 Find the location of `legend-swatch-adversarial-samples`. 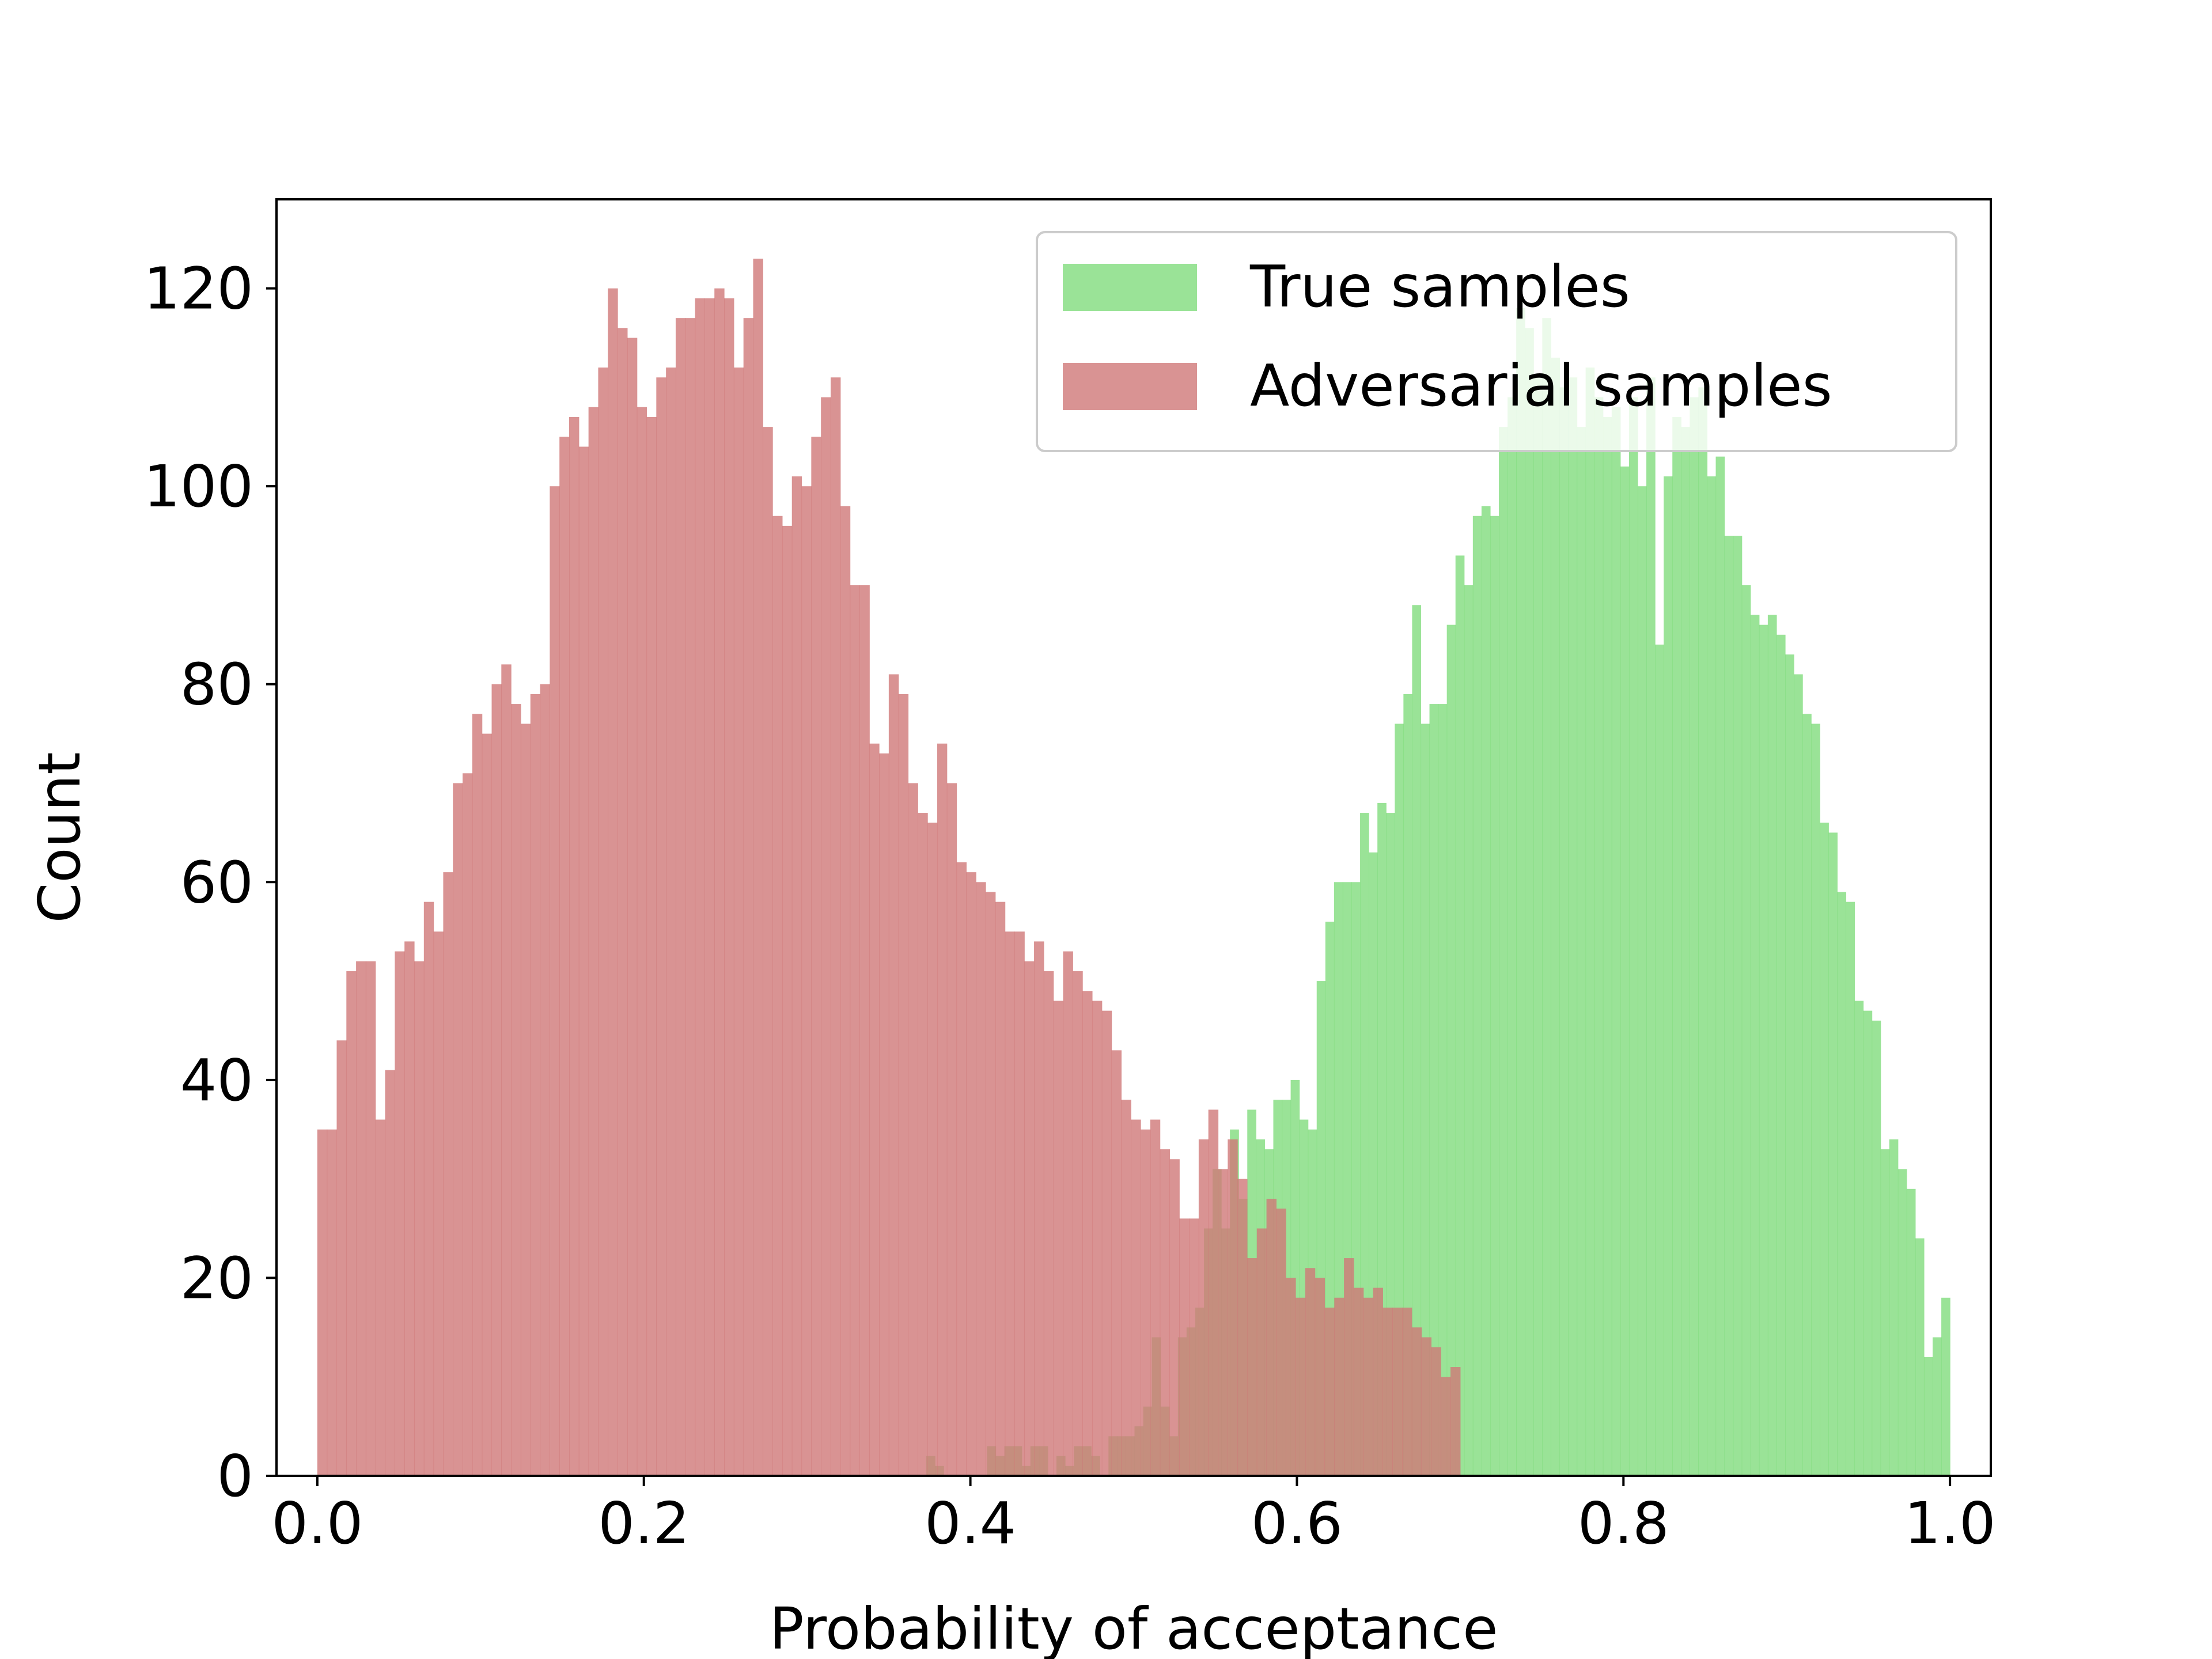

legend-swatch-adversarial-samples is located at coordinates (1130, 386).